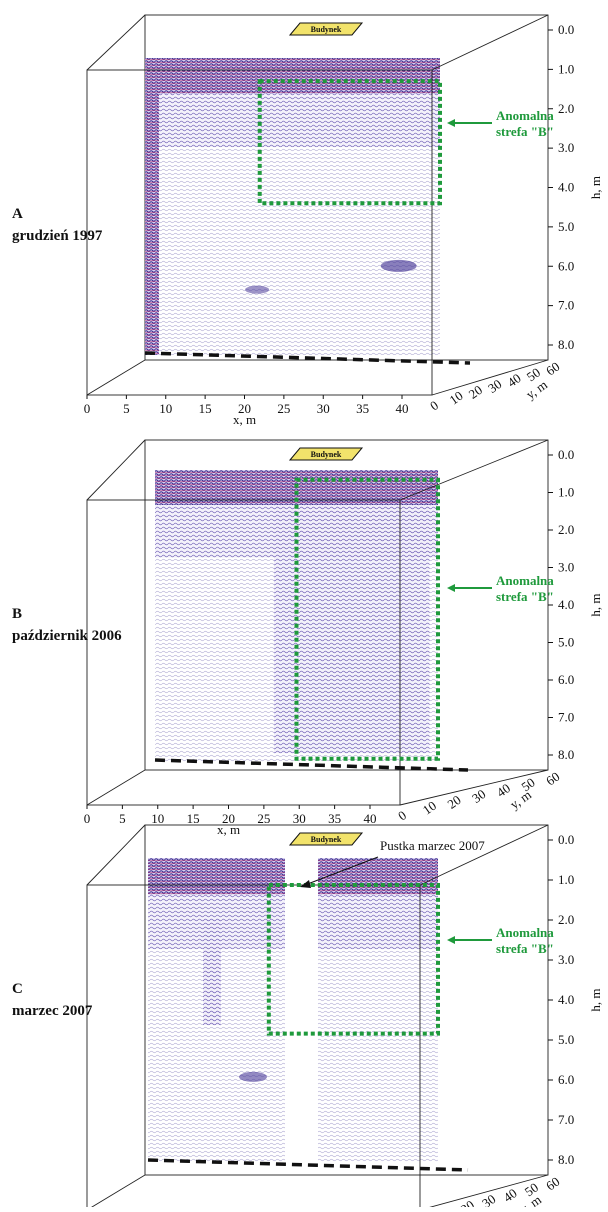 This screenshot has width=608, height=1212. I want to click on radargram, so click(293, 1010).